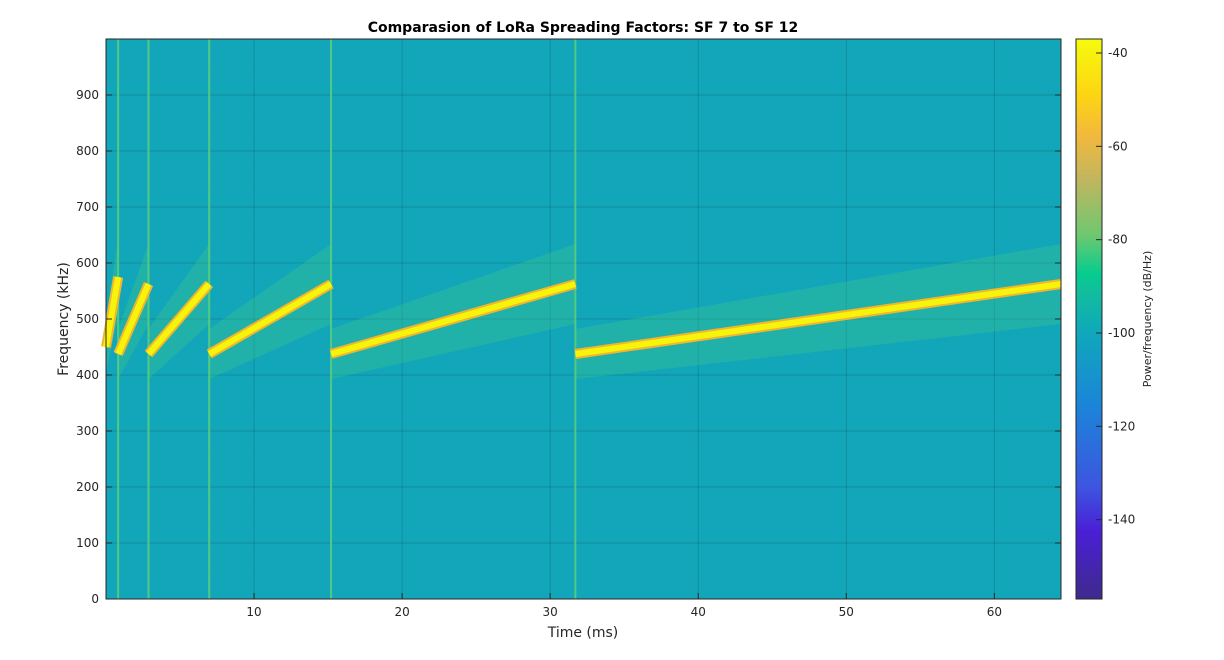  What do you see at coordinates (87, 543) in the screenshot?
I see `y-tick-label: 100` at bounding box center [87, 543].